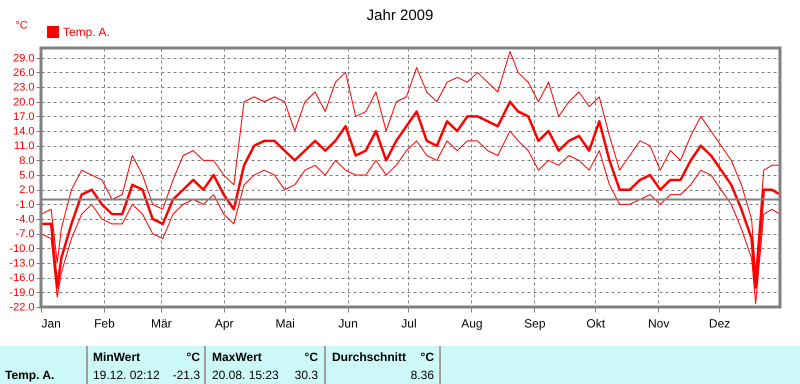 This screenshot has width=800, height=384. I want to click on y-tick-label: 29.0, so click(23, 58).